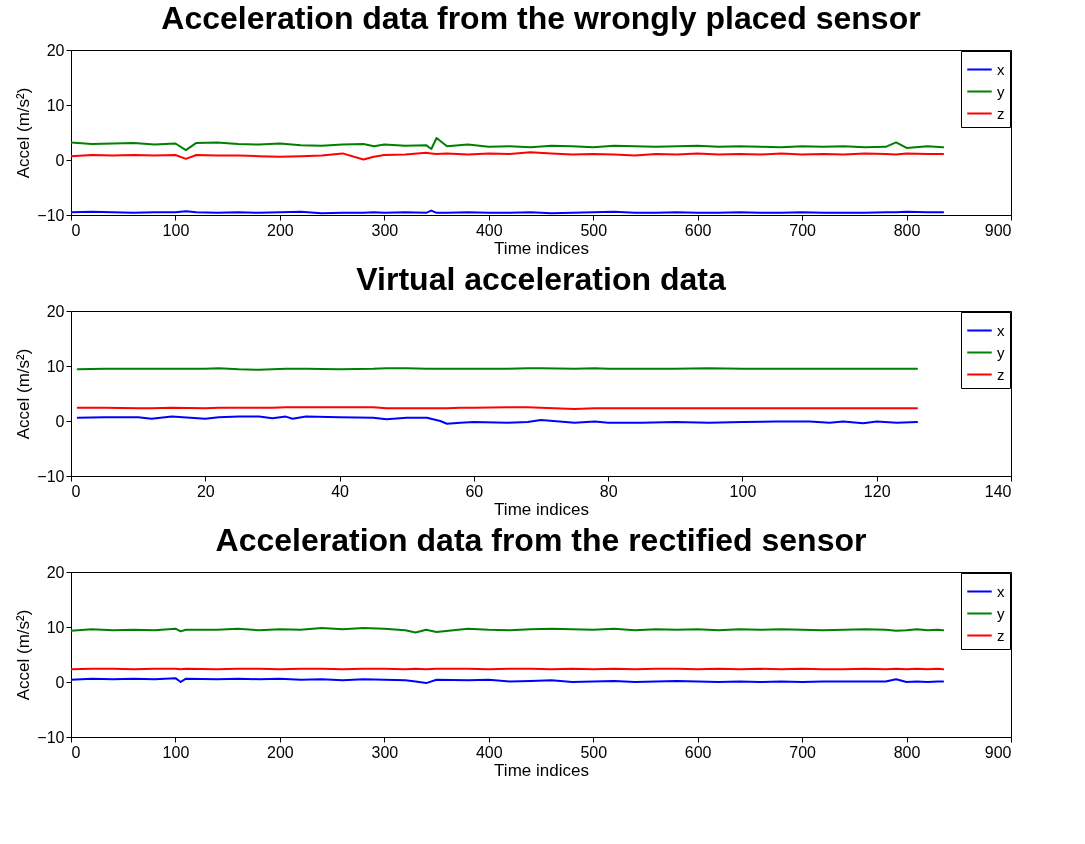 The image size is (1085, 844). What do you see at coordinates (608, 491) in the screenshot?
I see `x-tick-label: 80` at bounding box center [608, 491].